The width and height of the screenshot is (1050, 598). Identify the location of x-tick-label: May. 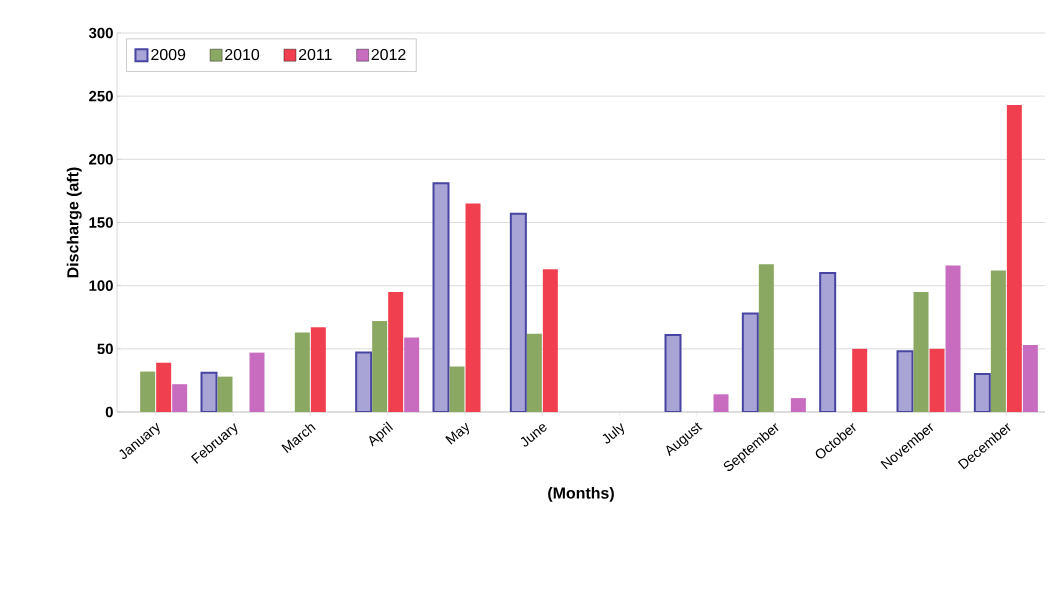
(457, 433).